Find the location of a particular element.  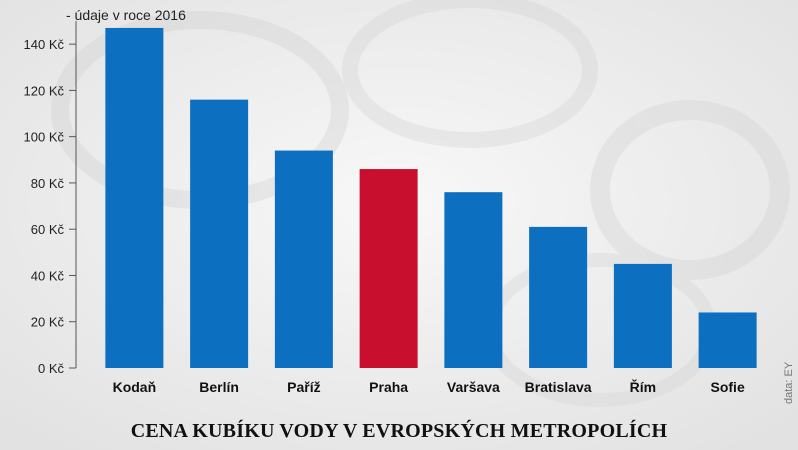

x-tick-label: Berlín is located at coordinates (219, 387).